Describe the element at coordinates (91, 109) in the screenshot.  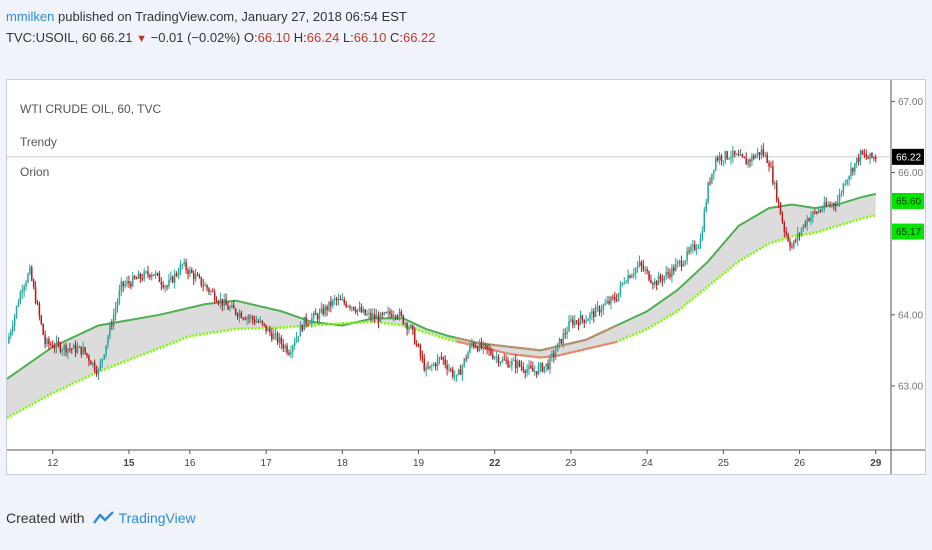
I see `series-title: WTI CRUDE OIL, 60, TVC` at that location.